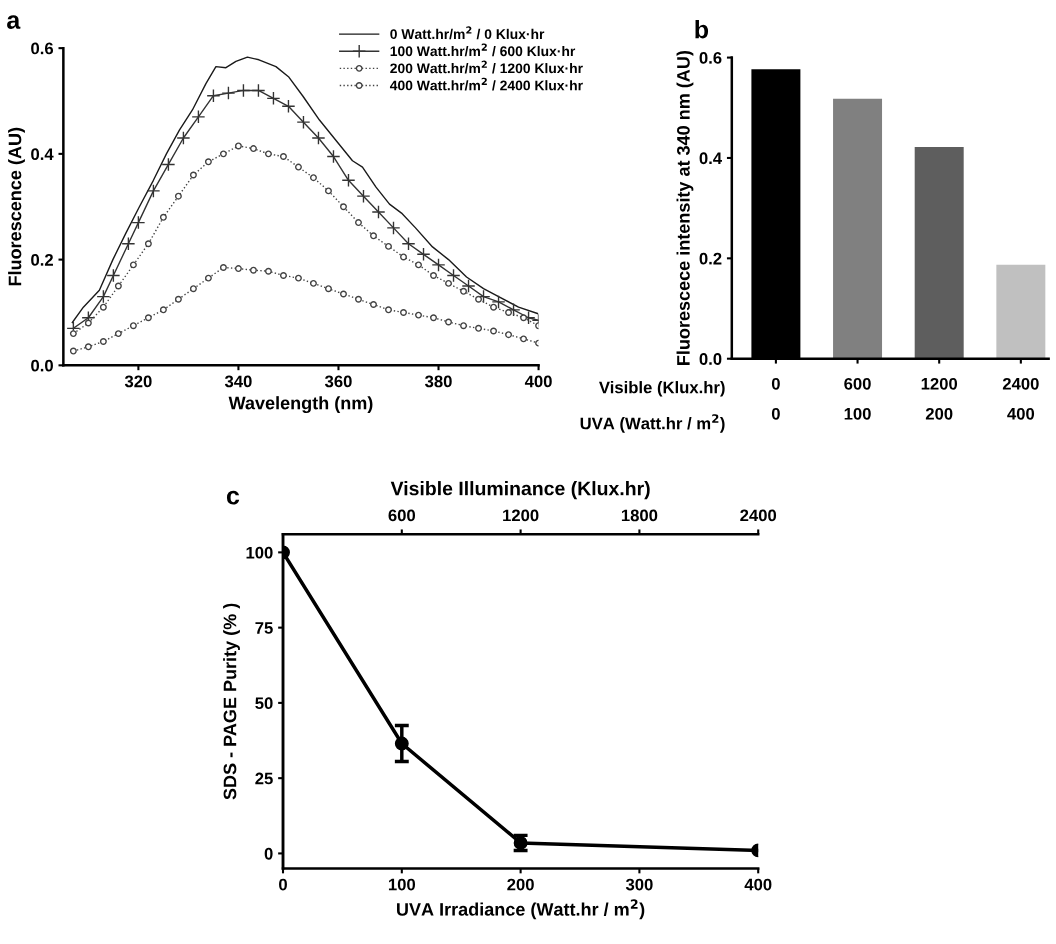 Image resolution: width=1056 pixels, height=944 pixels. I want to click on y-axis-title: Fluorescece intensity at 340 nm (AU), so click(685, 208).